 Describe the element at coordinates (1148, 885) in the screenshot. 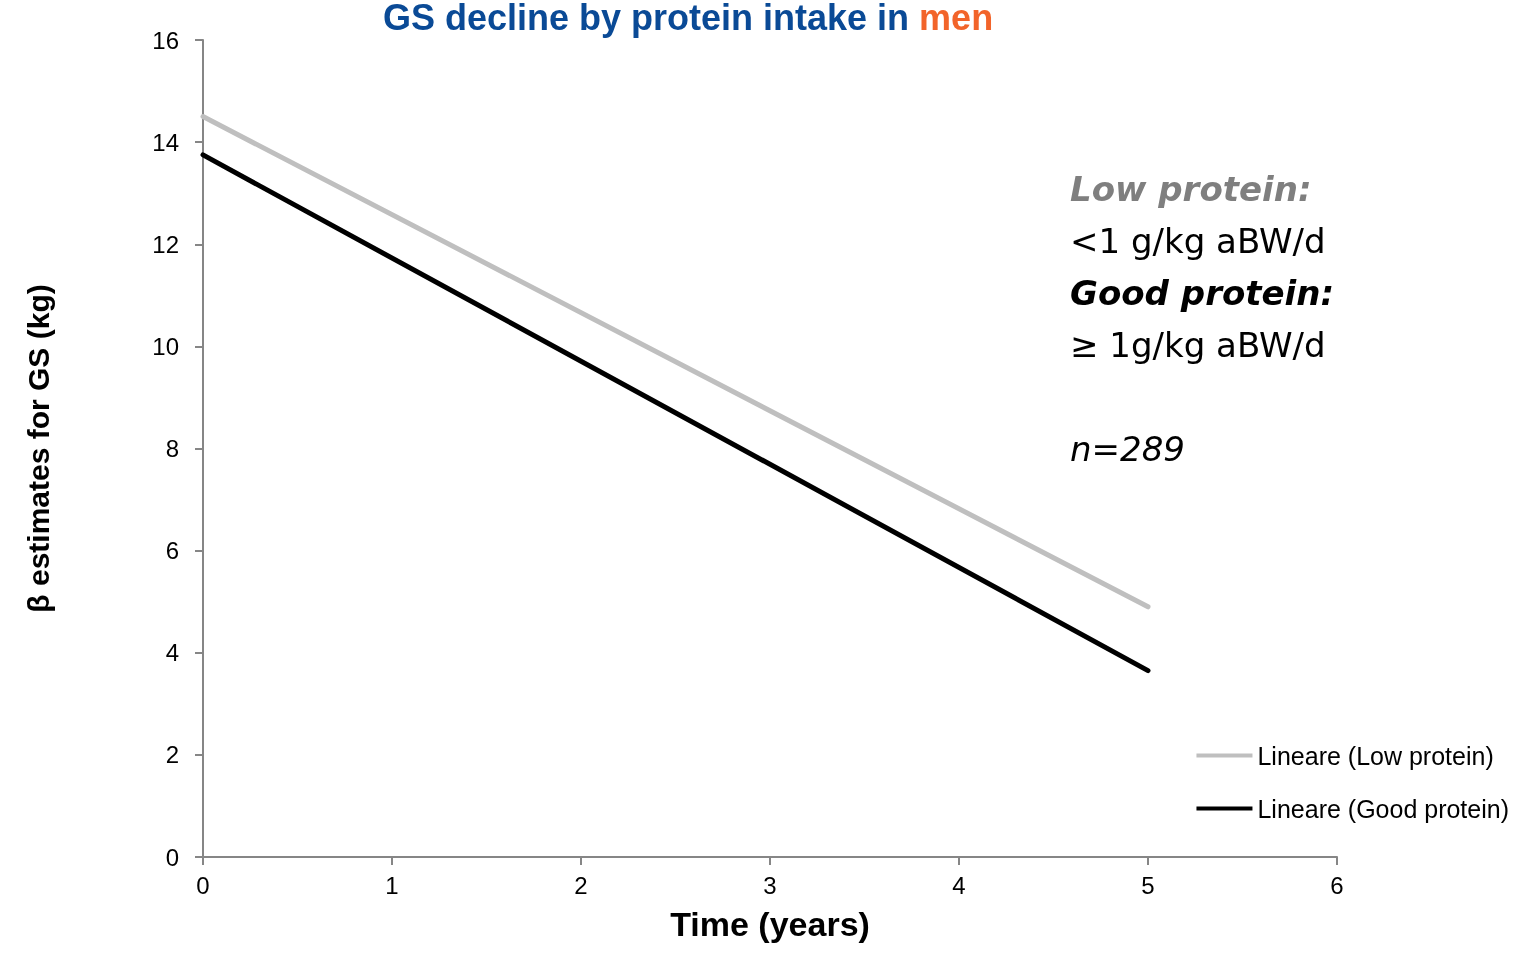

I see `x-tick-label: 5` at that location.